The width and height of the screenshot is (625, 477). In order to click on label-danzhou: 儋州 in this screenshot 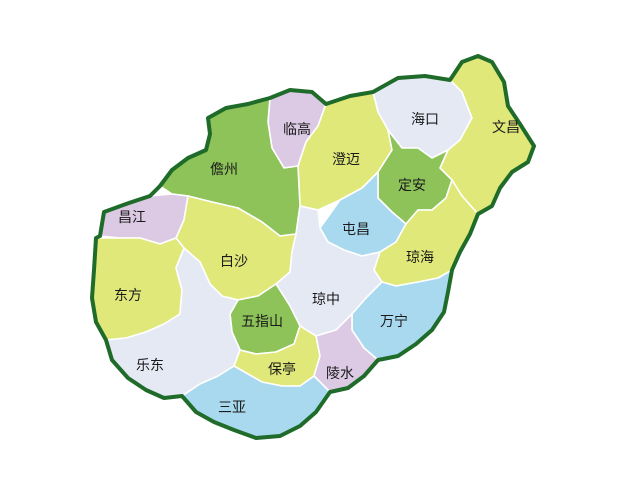, I will do `click(224, 170)`.